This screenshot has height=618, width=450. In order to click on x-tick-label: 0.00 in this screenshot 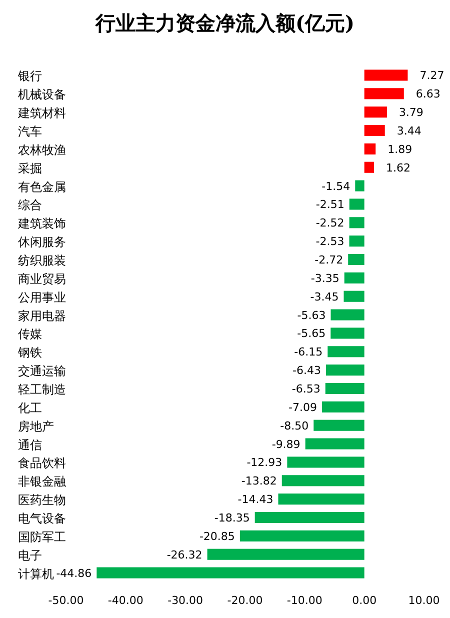, I will do `click(364, 600)`.